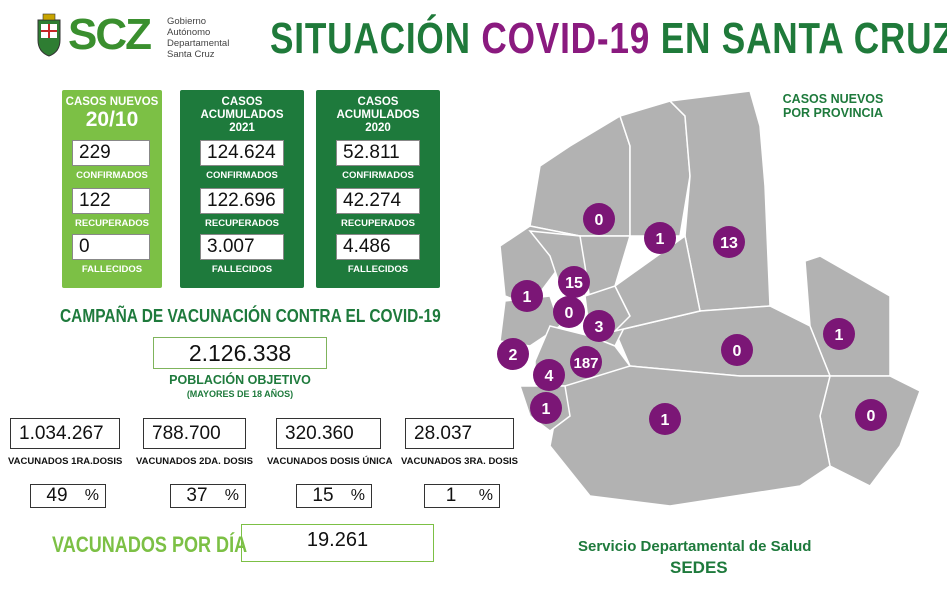 The height and width of the screenshot is (594, 947). Describe the element at coordinates (334, 496) in the screenshot. I see `single-dose-percent: 15%` at that location.